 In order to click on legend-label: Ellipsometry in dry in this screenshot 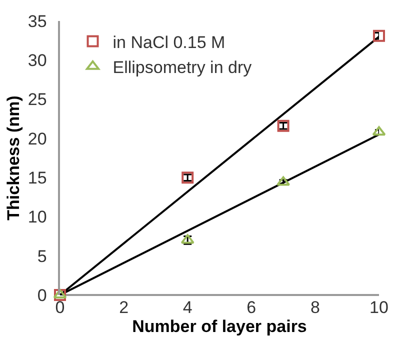, I will do `click(182, 68)`.